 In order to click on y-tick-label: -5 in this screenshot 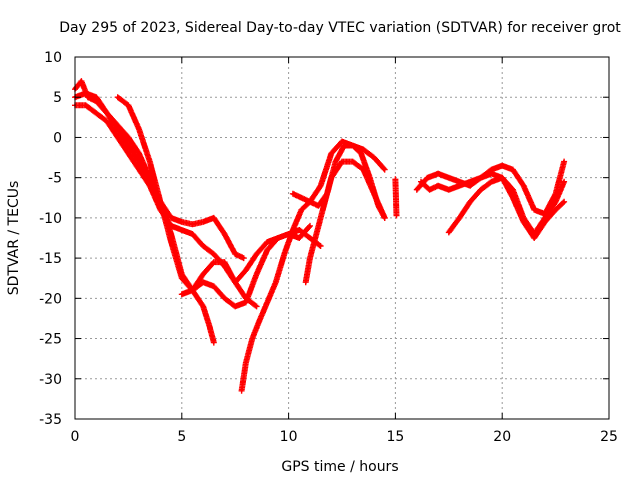, I will do `click(55, 179)`.